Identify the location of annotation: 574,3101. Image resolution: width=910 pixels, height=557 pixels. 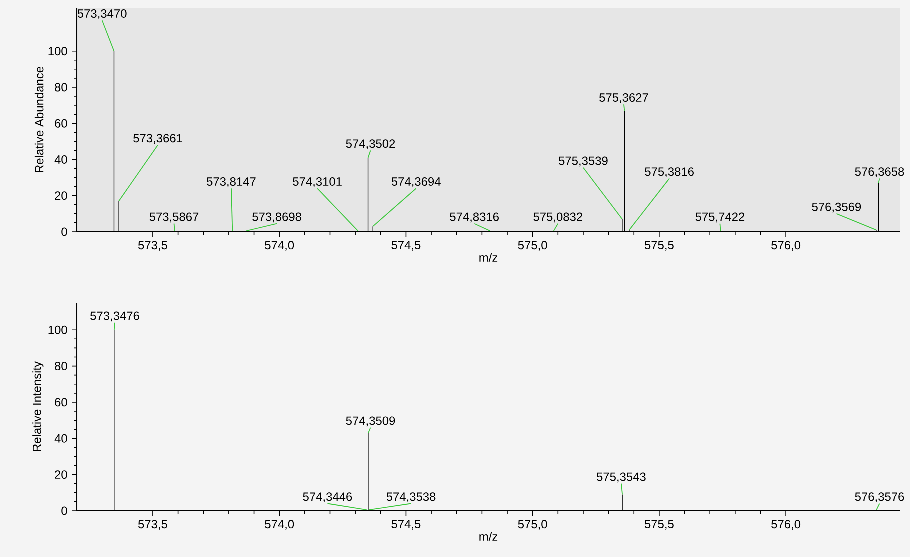
(317, 183).